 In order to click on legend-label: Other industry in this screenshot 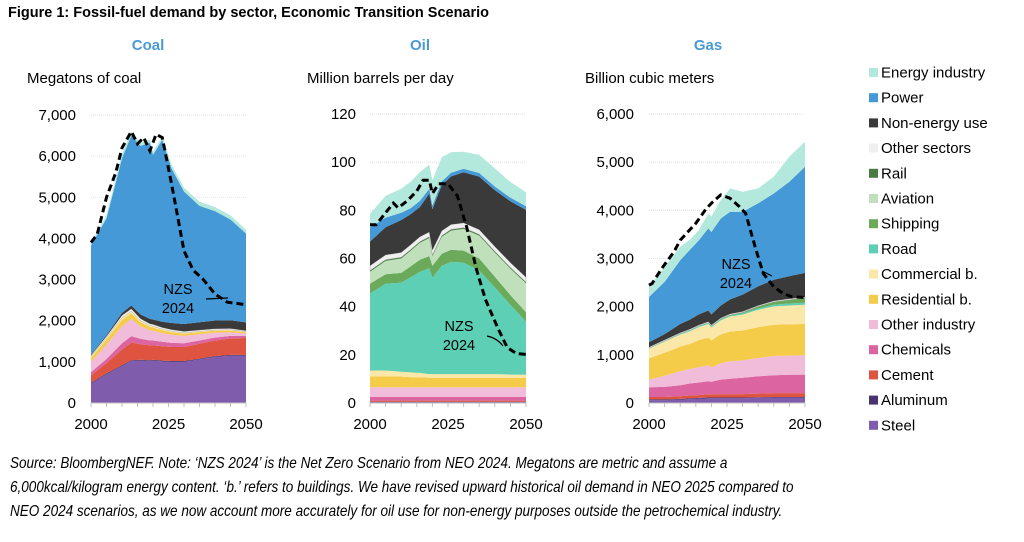, I will do `click(928, 325)`.